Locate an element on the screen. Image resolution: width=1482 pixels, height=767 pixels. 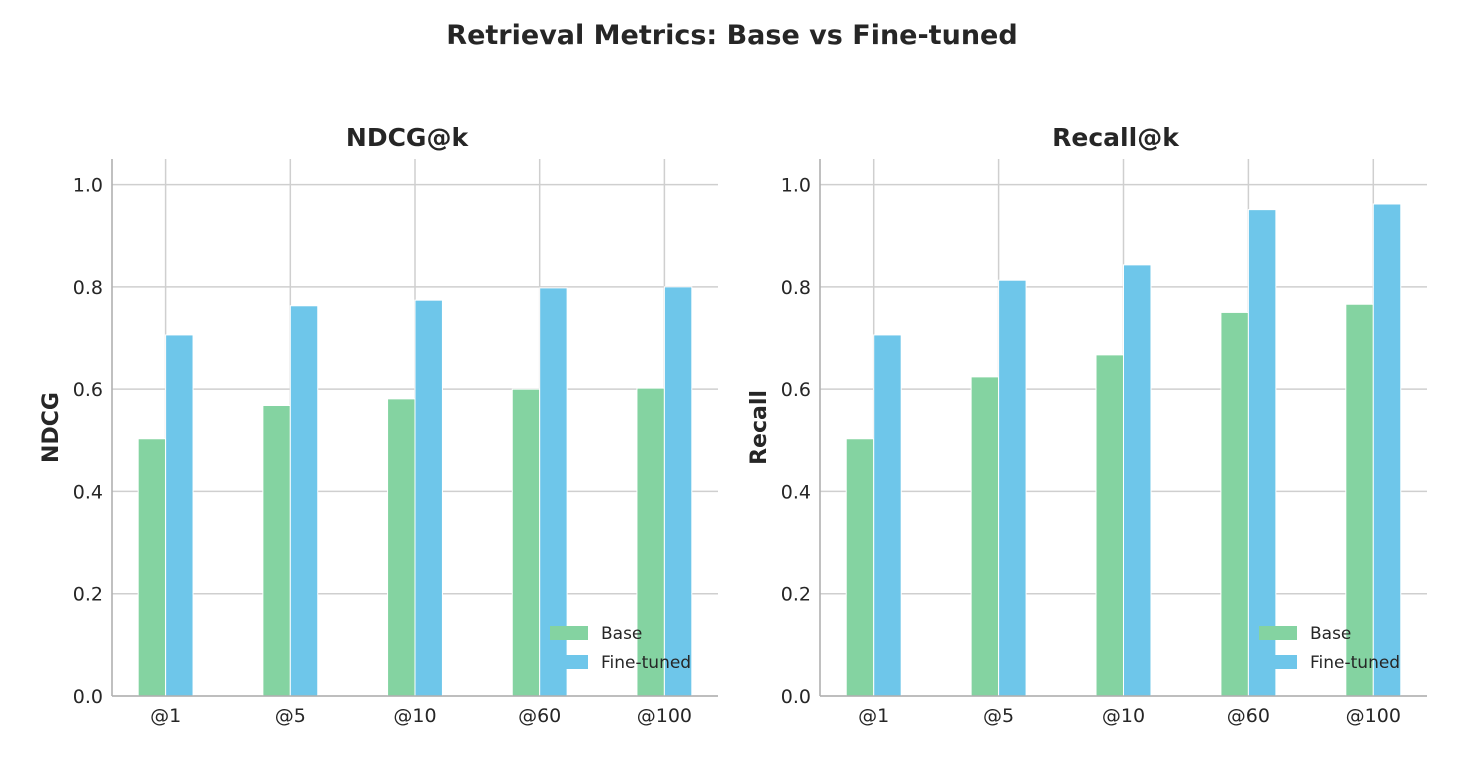
figure-title: Retrieval Metrics: Base vs Fine-tuned is located at coordinates (732, 35).